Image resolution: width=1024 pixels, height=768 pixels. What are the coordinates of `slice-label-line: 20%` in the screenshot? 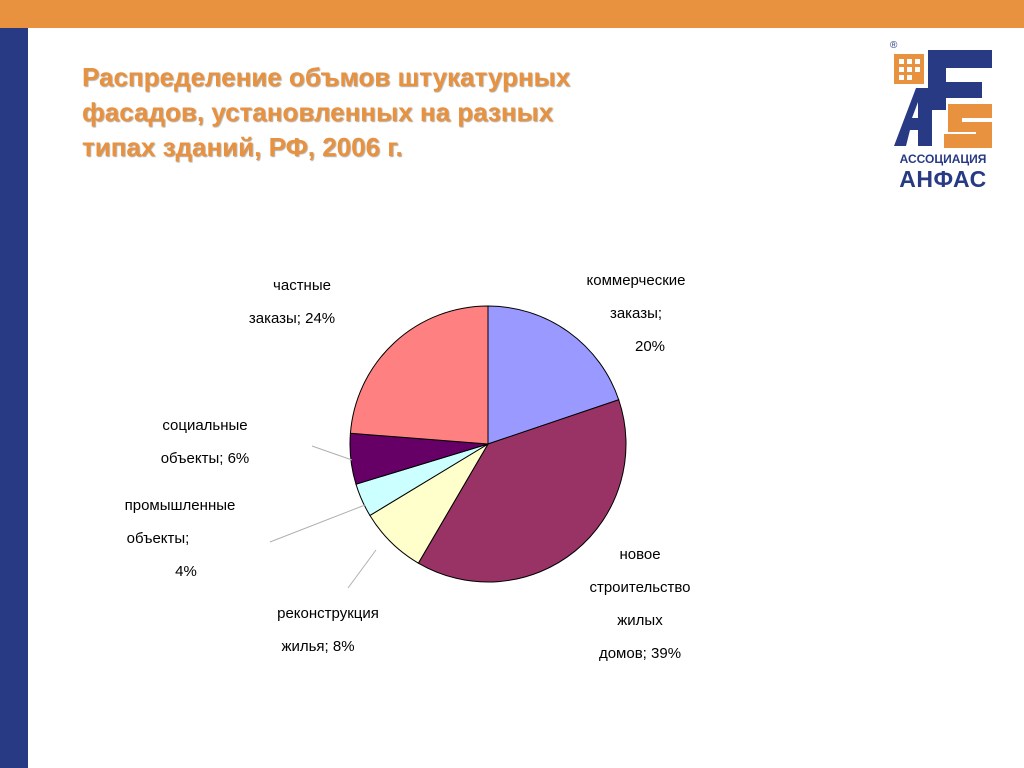 It's located at (650, 346).